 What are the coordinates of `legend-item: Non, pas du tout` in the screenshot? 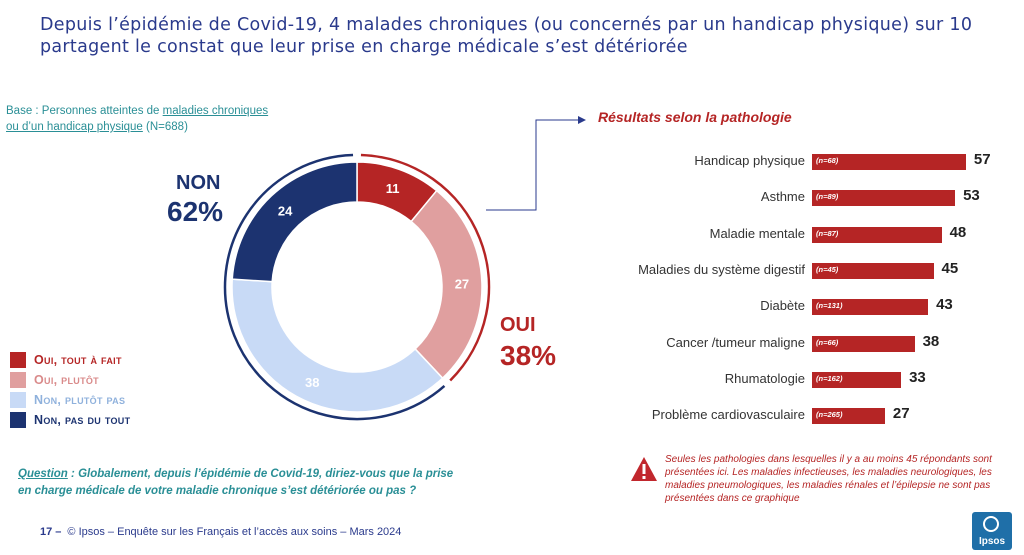 It's located at (70, 420).